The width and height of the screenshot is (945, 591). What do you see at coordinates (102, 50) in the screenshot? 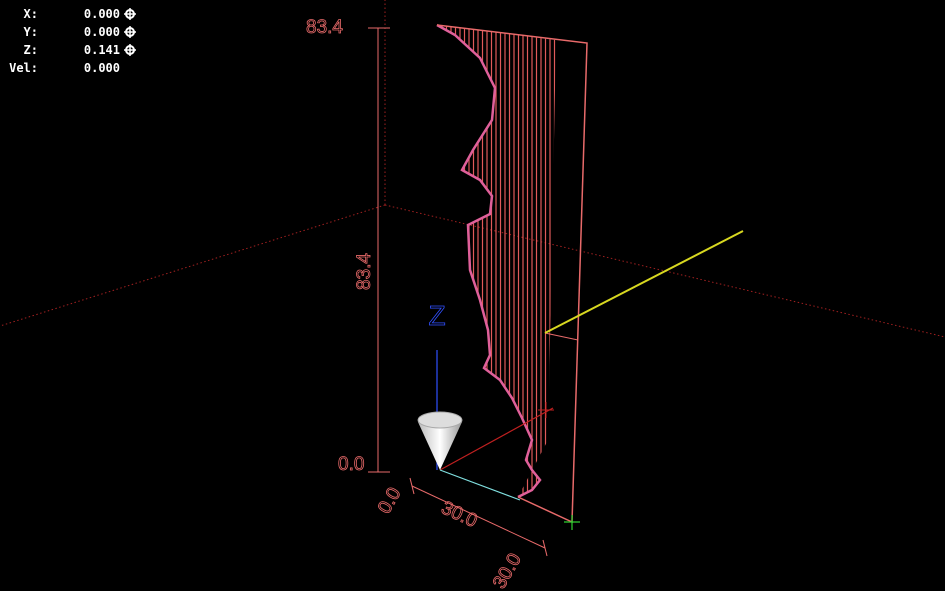
I see `readout-value: 0.141` at bounding box center [102, 50].